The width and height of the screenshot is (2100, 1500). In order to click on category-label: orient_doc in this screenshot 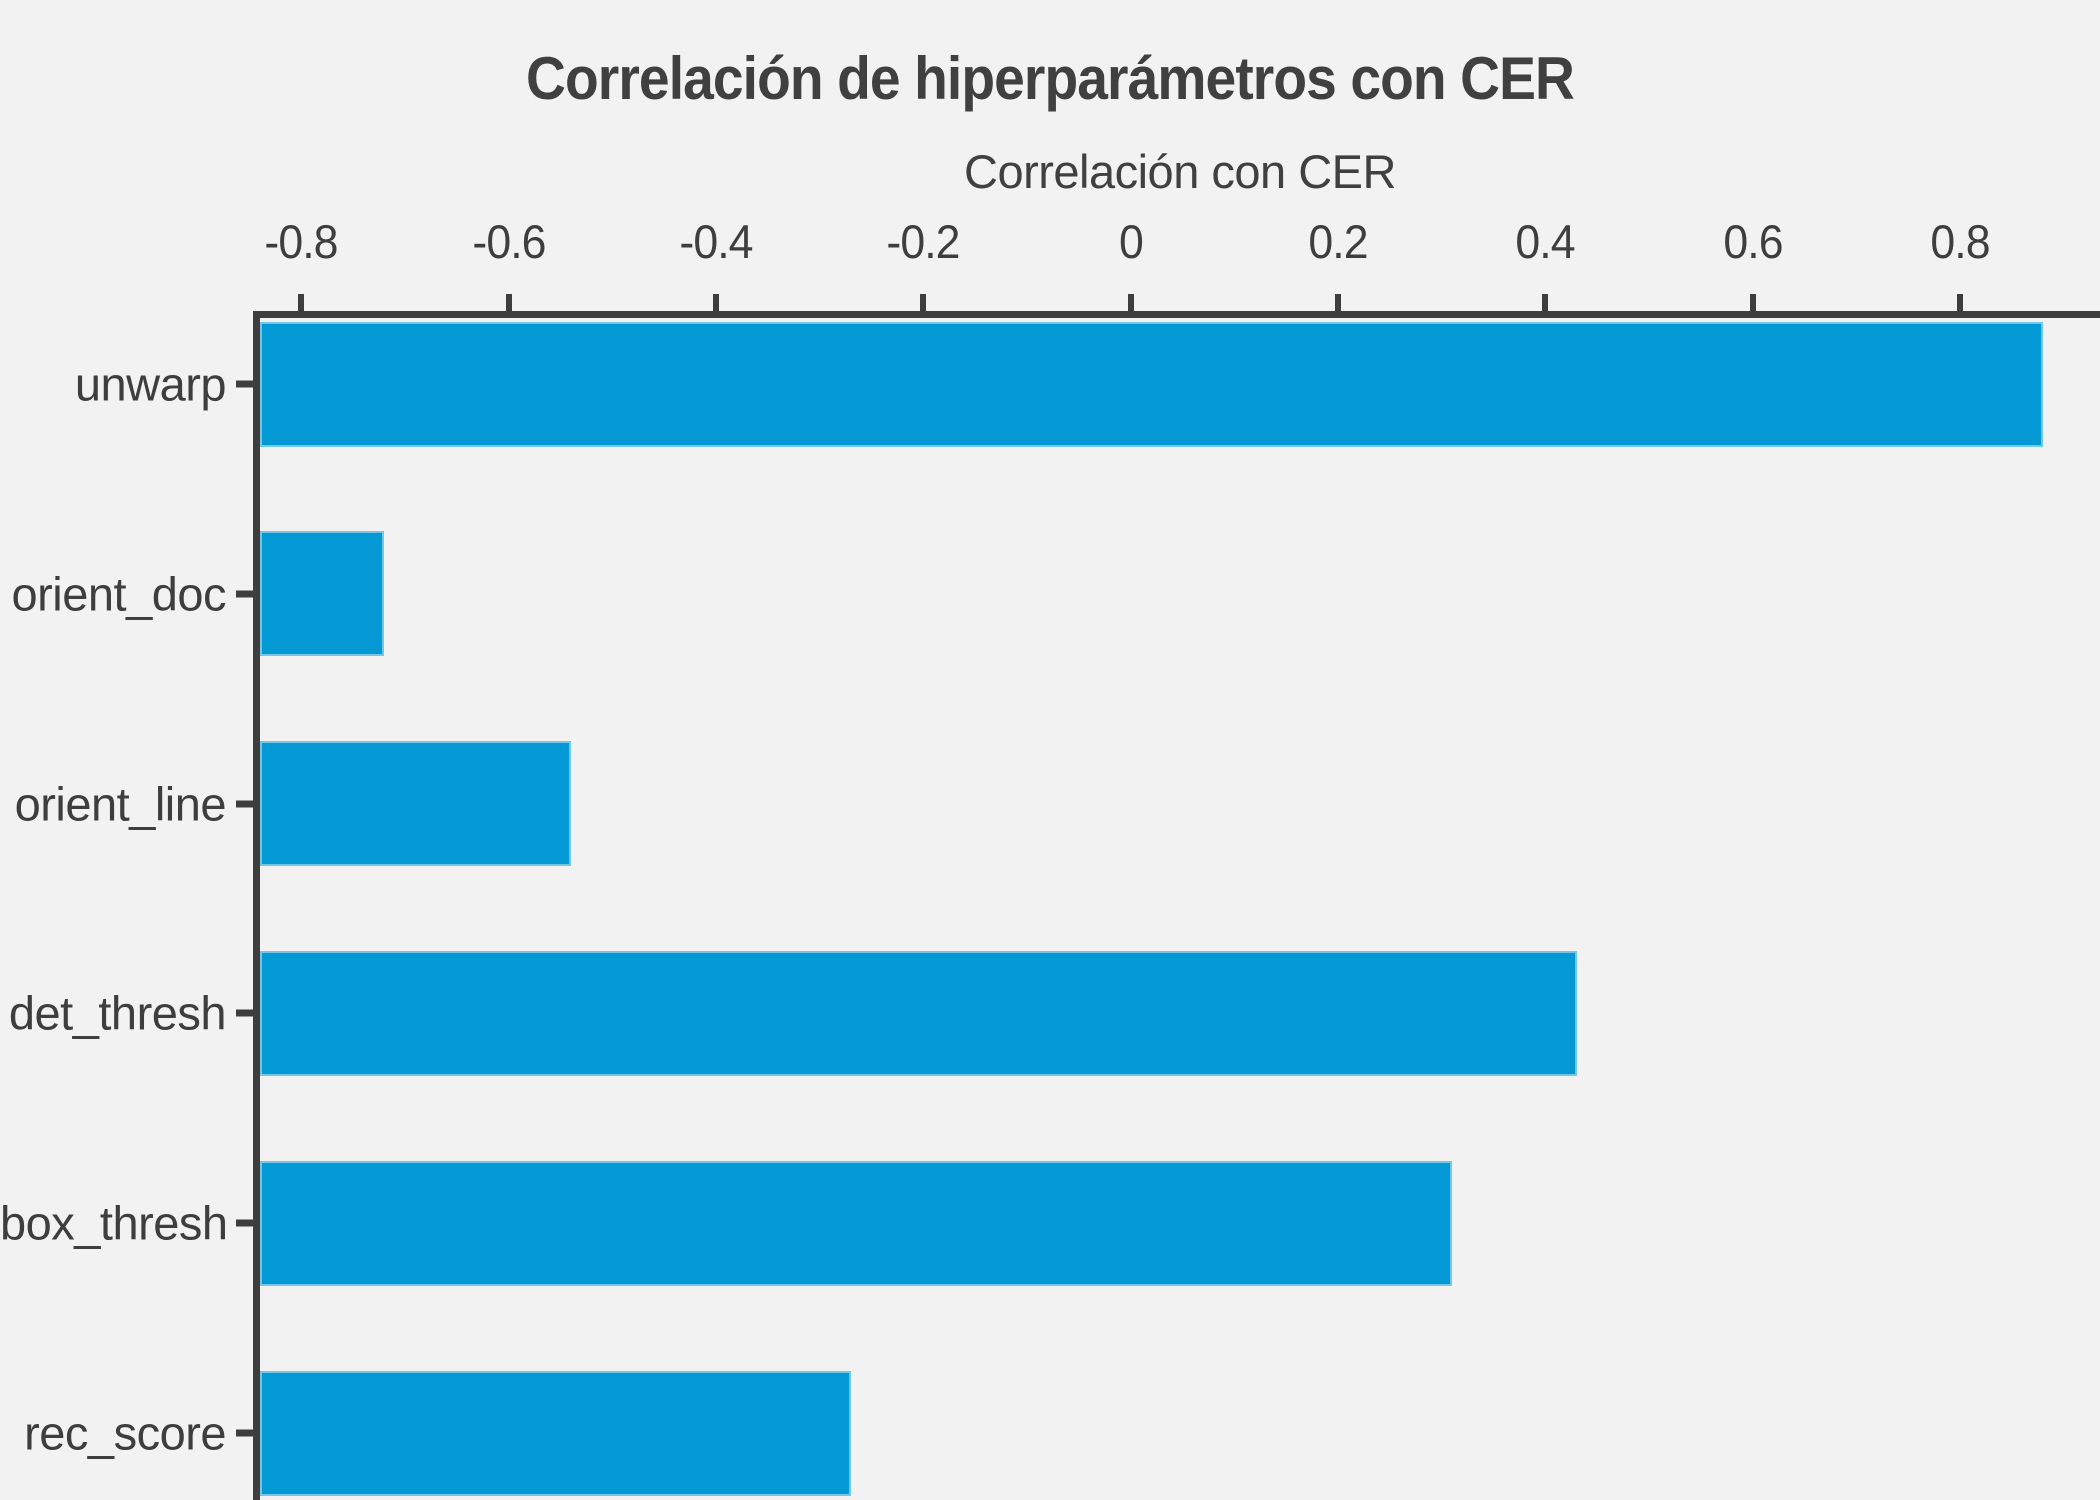, I will do `click(119, 594)`.